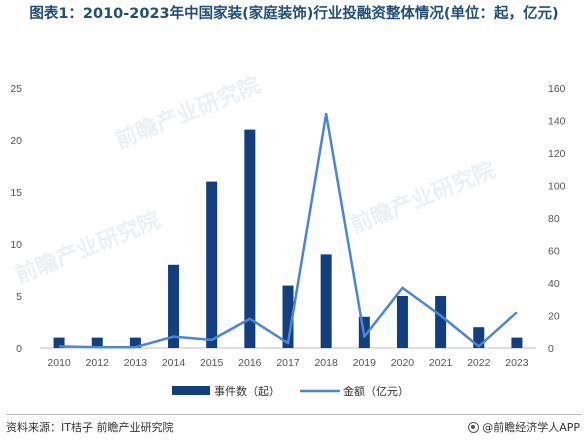  Describe the element at coordinates (90, 427) in the screenshot. I see `source-note: 资料来源：IT桔子 前瞻产业研究院` at that location.